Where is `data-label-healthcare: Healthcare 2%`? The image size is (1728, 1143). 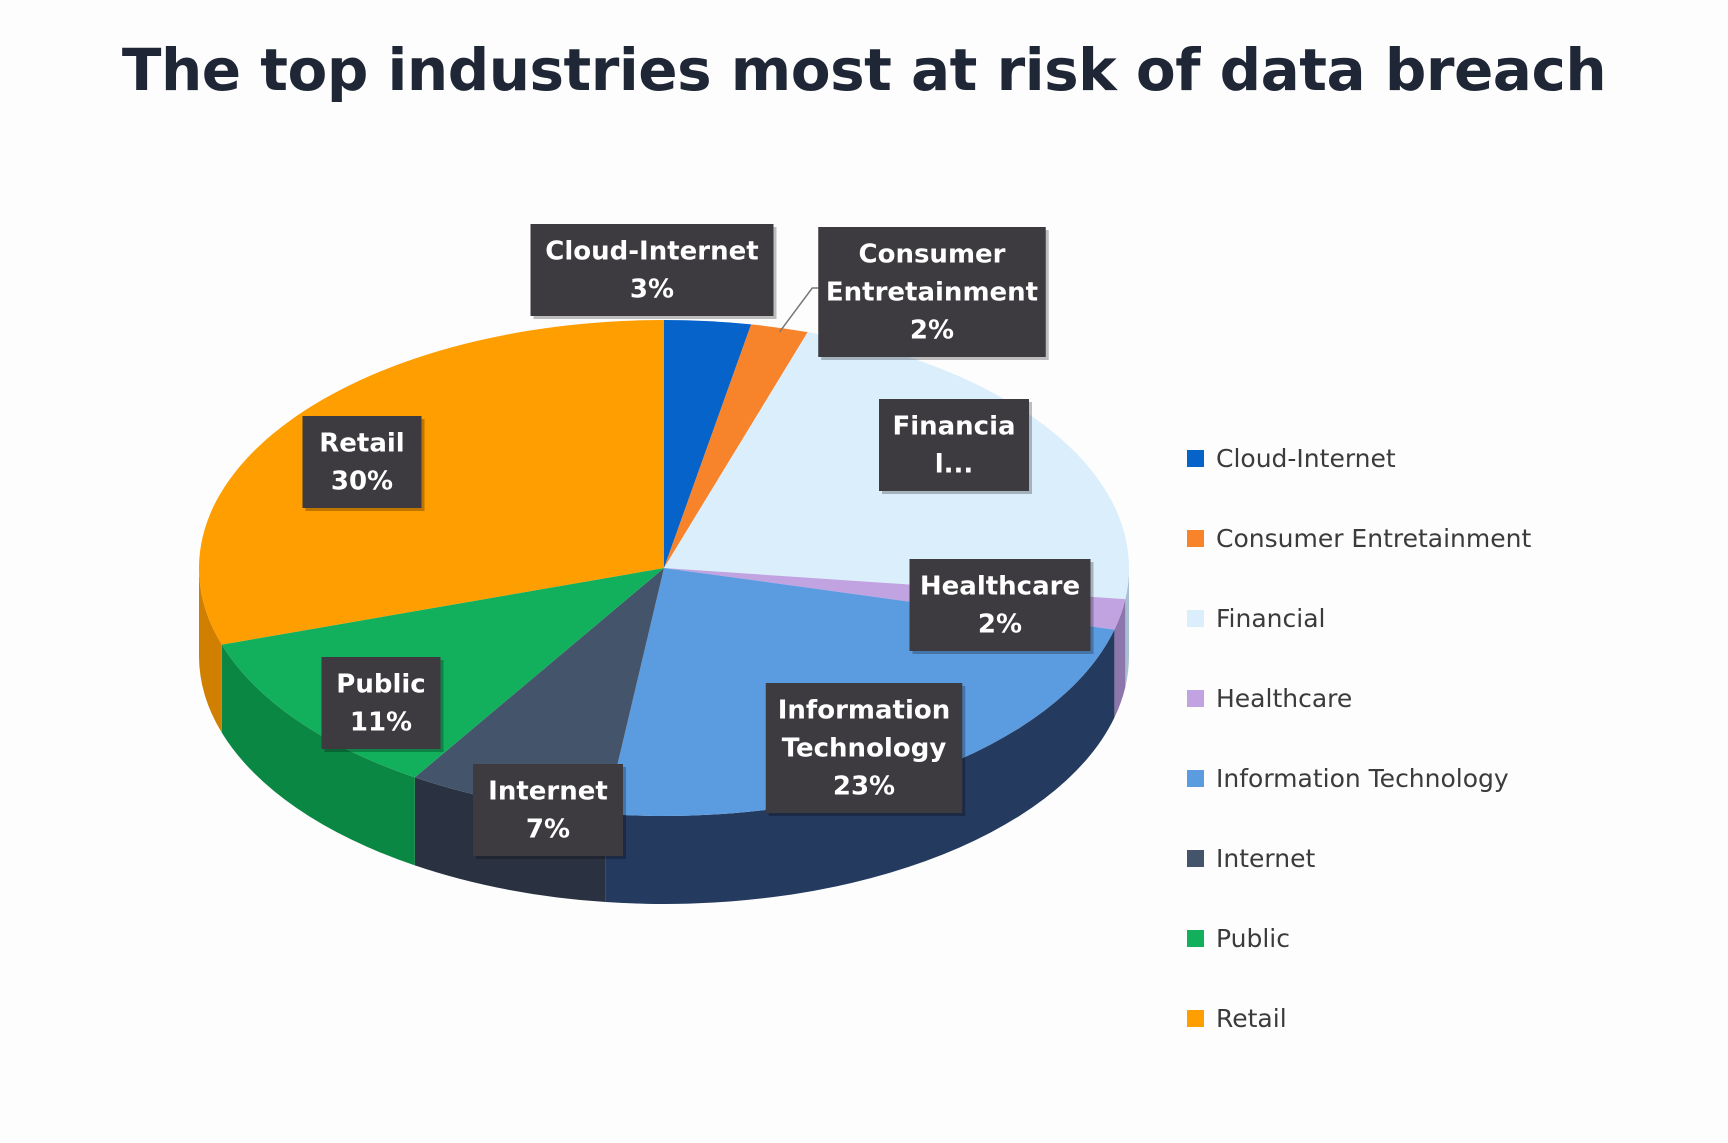
data-label-healthcare: Healthcare 2% is located at coordinates (1001, 606).